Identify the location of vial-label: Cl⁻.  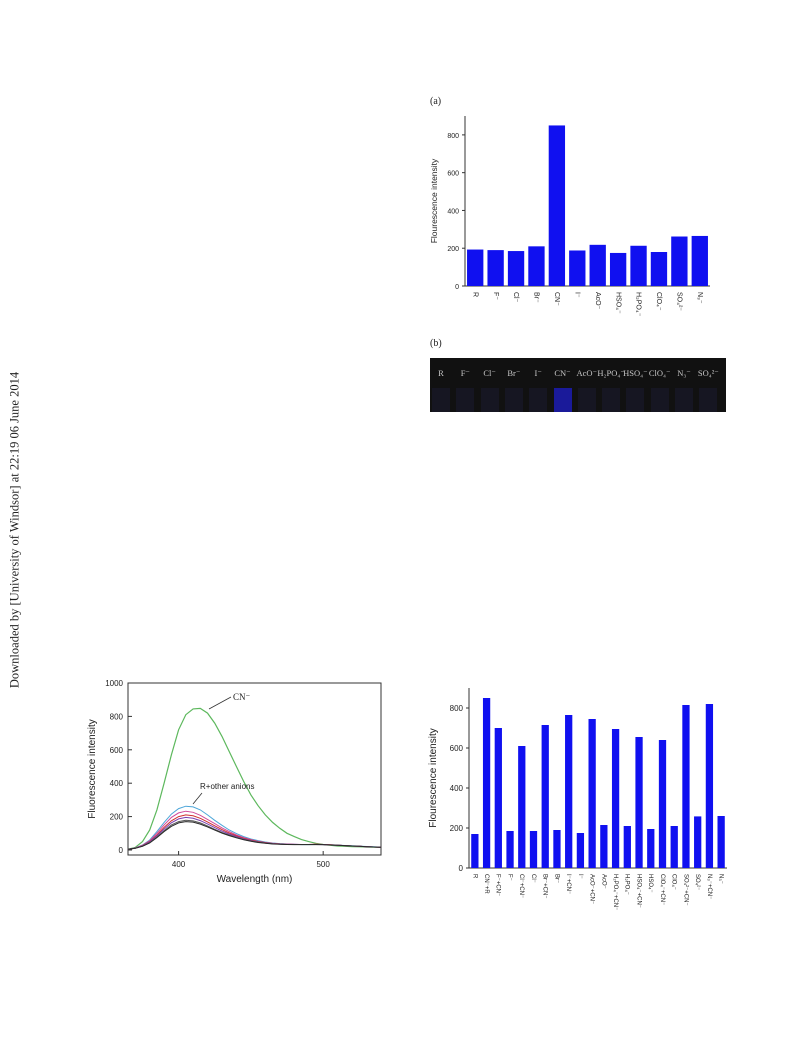
(489, 373).